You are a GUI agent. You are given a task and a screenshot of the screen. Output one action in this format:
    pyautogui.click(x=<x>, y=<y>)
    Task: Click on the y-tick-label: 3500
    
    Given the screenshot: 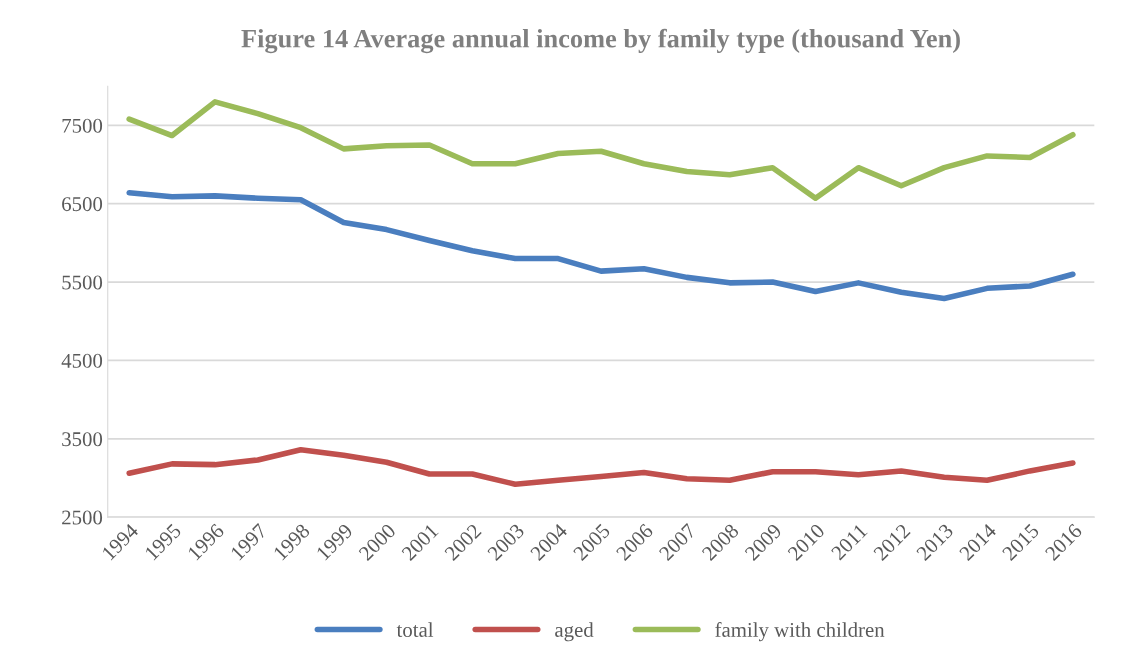 What is the action you would take?
    pyautogui.click(x=82, y=439)
    